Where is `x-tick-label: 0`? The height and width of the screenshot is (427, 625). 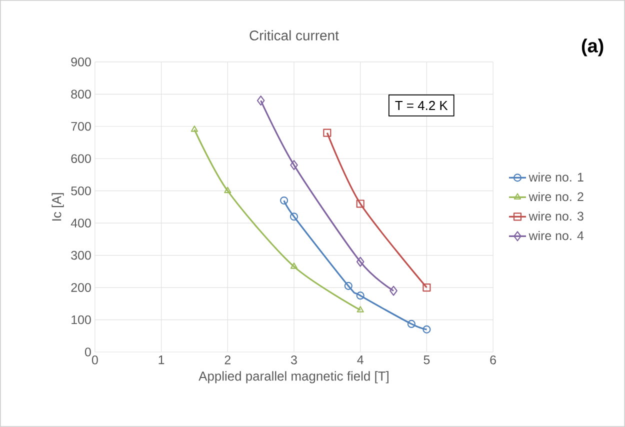 x-tick-label: 0 is located at coordinates (95, 360).